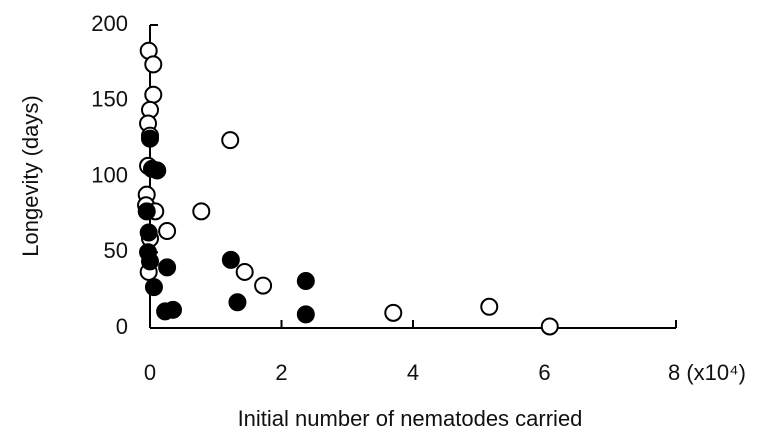 The image size is (776, 443). Describe the element at coordinates (707, 372) in the screenshot. I see `x-tick-label: 8 (x10⁴)` at that location.